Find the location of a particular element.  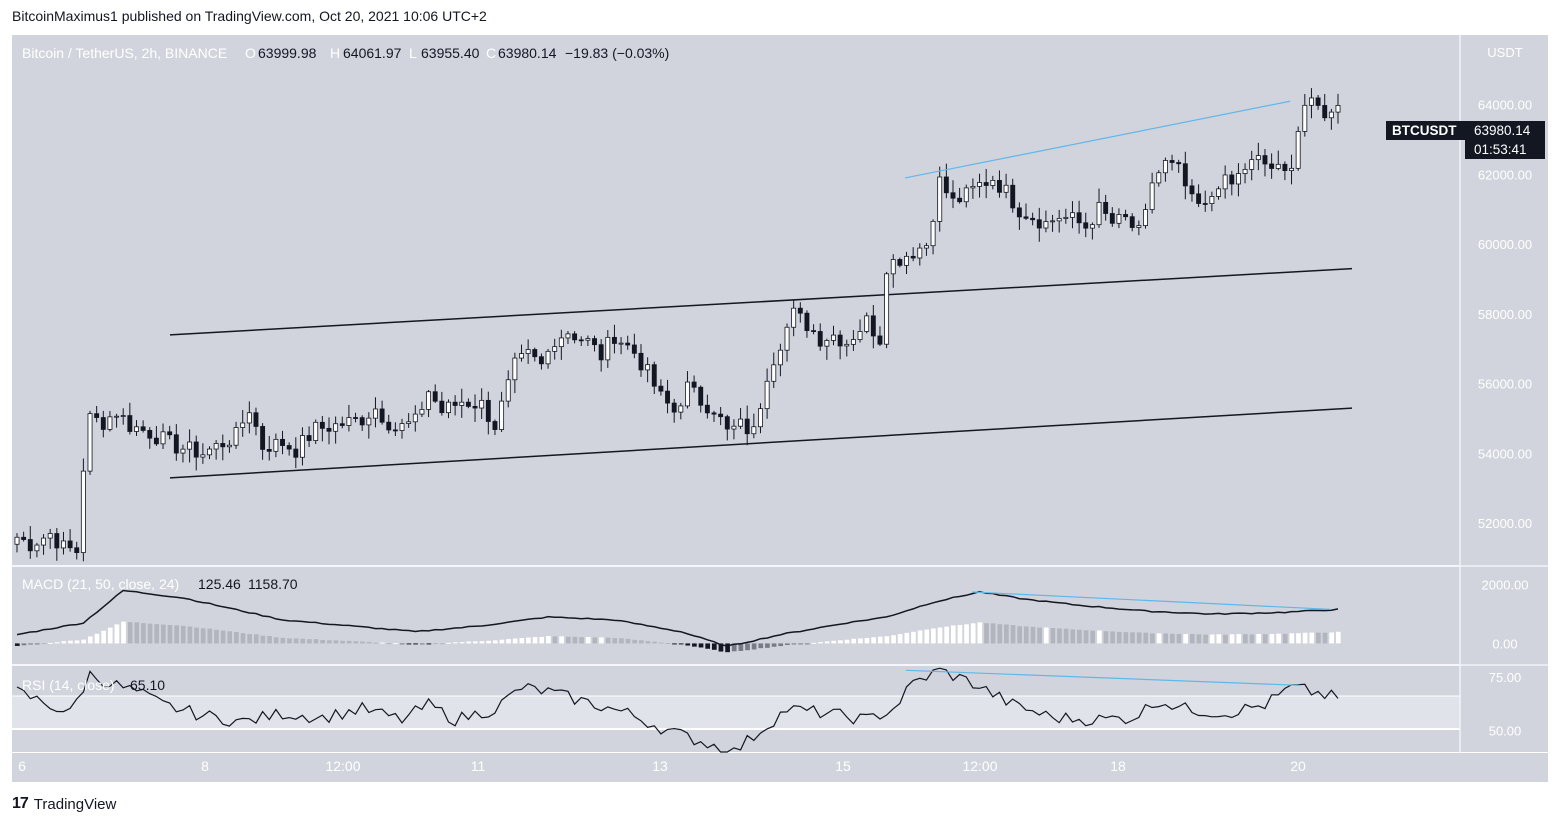

time-axis is located at coordinates (780, 767).